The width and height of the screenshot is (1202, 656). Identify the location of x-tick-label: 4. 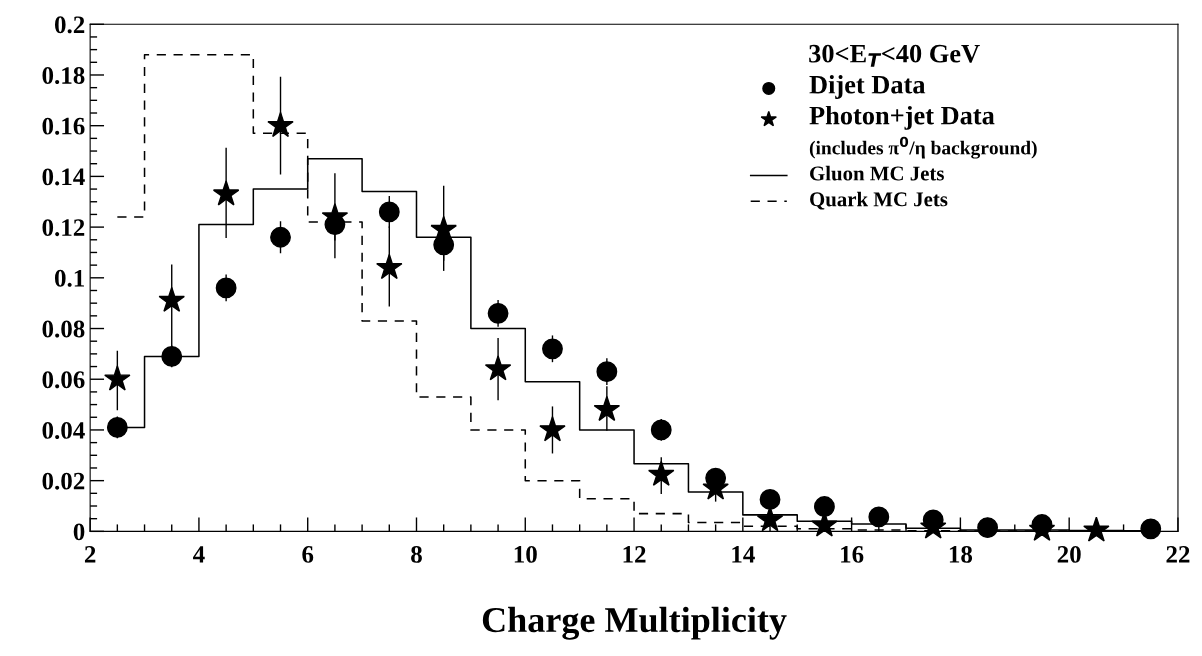
(199, 554).